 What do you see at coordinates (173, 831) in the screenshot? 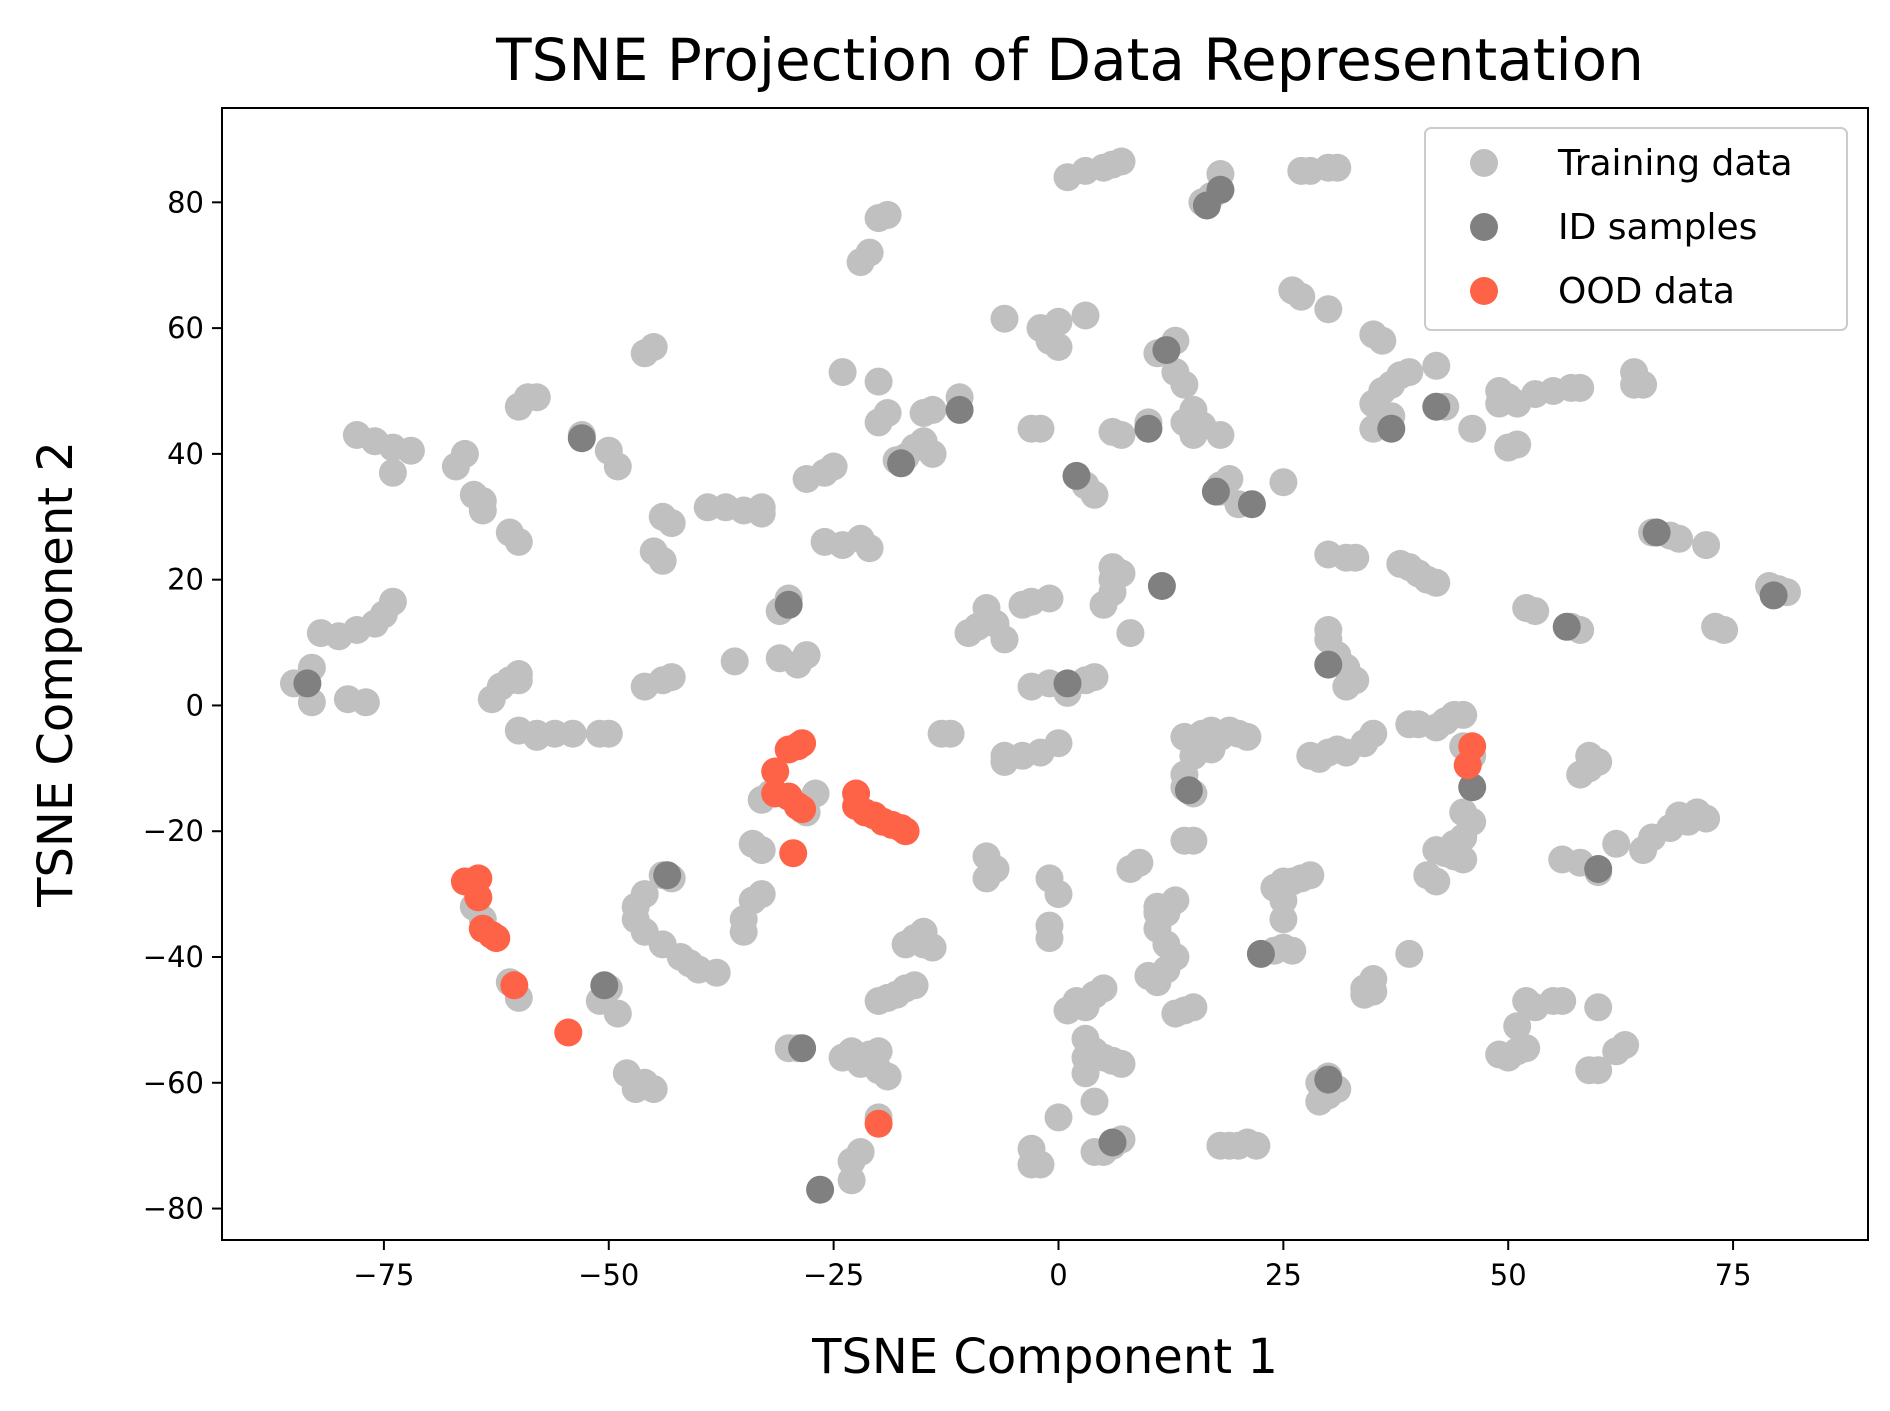
I see `y-tick-label: −20` at bounding box center [173, 831].